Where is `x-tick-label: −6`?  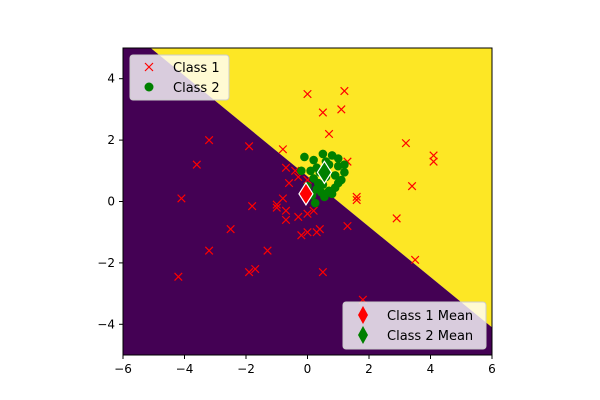 x-tick-label: −6 is located at coordinates (123, 369).